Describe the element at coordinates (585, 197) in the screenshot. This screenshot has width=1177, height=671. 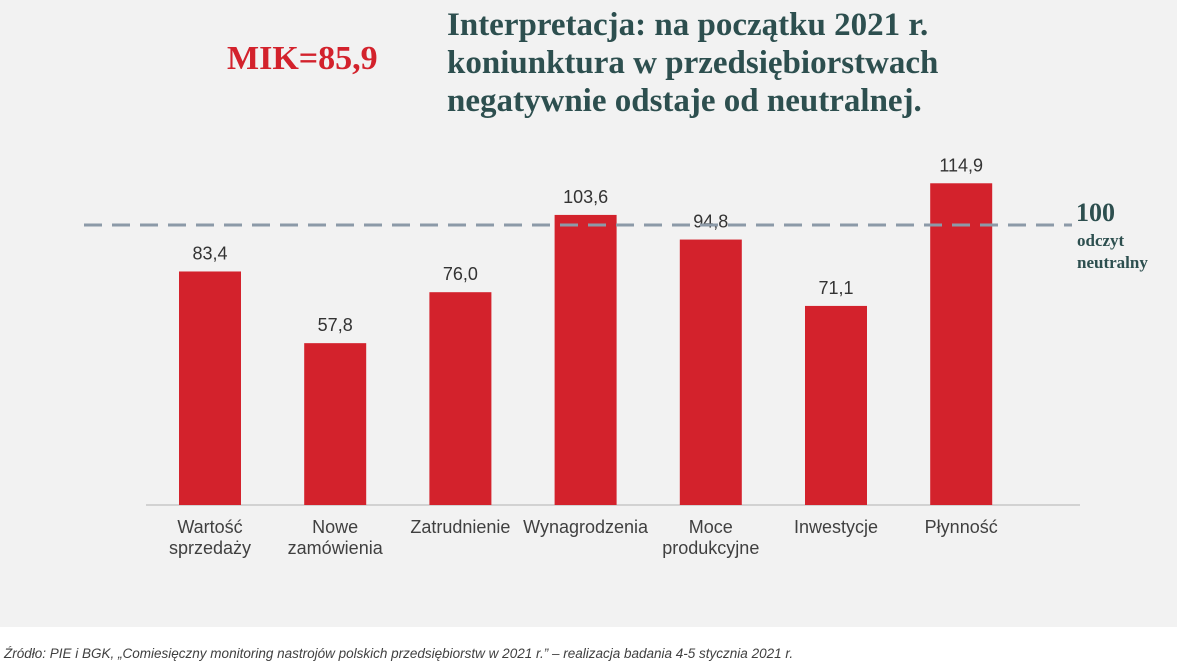
I see `data-label-4: 103,6` at that location.